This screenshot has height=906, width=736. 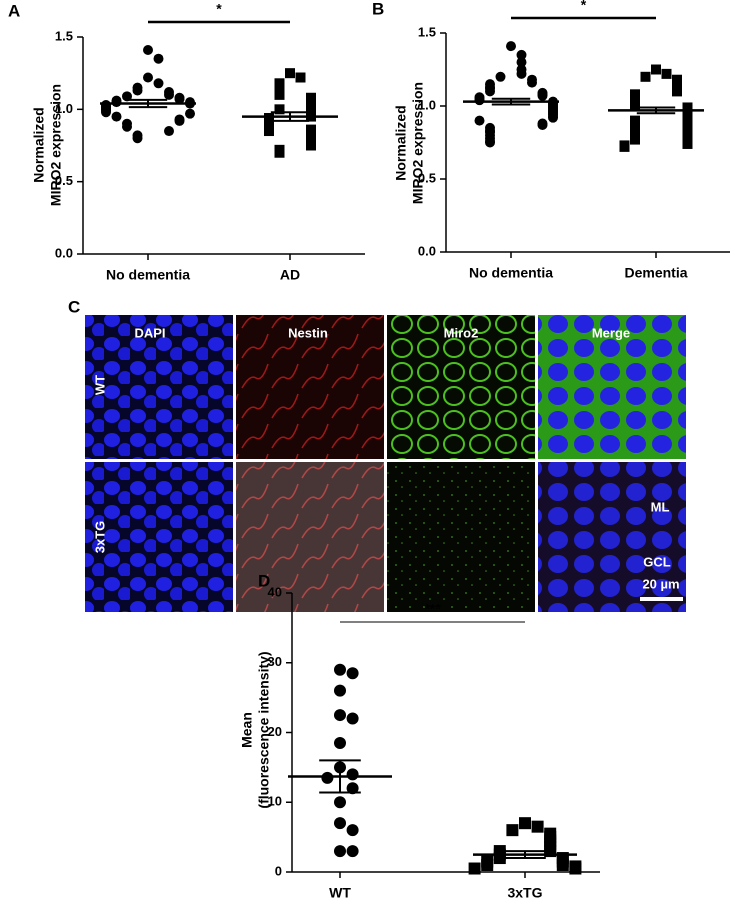 What do you see at coordinates (524, 893) in the screenshot?
I see `x-tick-label: 3xTG` at bounding box center [524, 893].